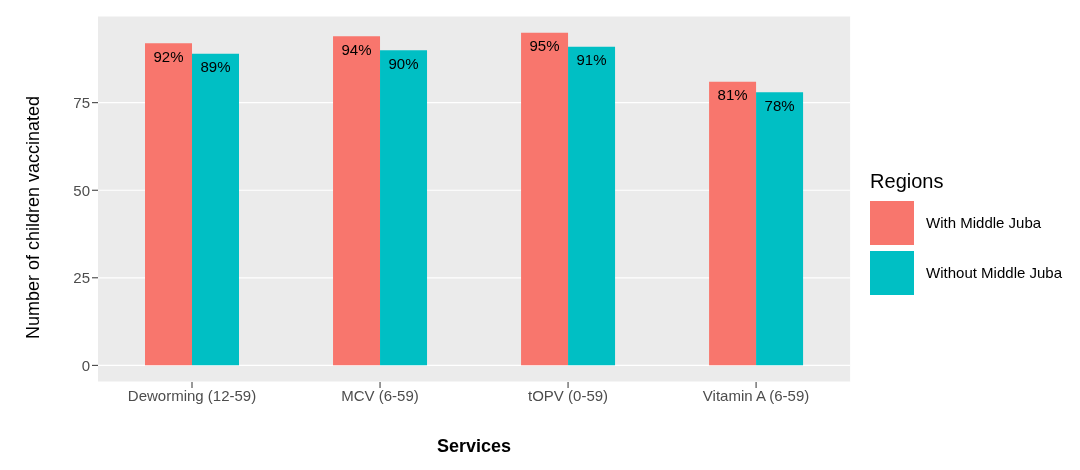  What do you see at coordinates (907, 181) in the screenshot?
I see `legend-title: Regions` at bounding box center [907, 181].